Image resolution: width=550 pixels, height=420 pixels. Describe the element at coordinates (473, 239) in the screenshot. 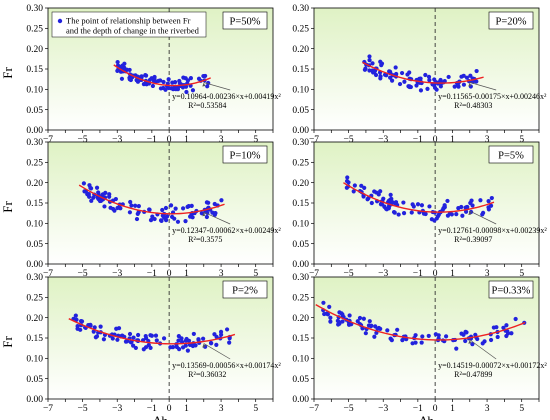

I see `r-squared: R²=0.39097` at that location.